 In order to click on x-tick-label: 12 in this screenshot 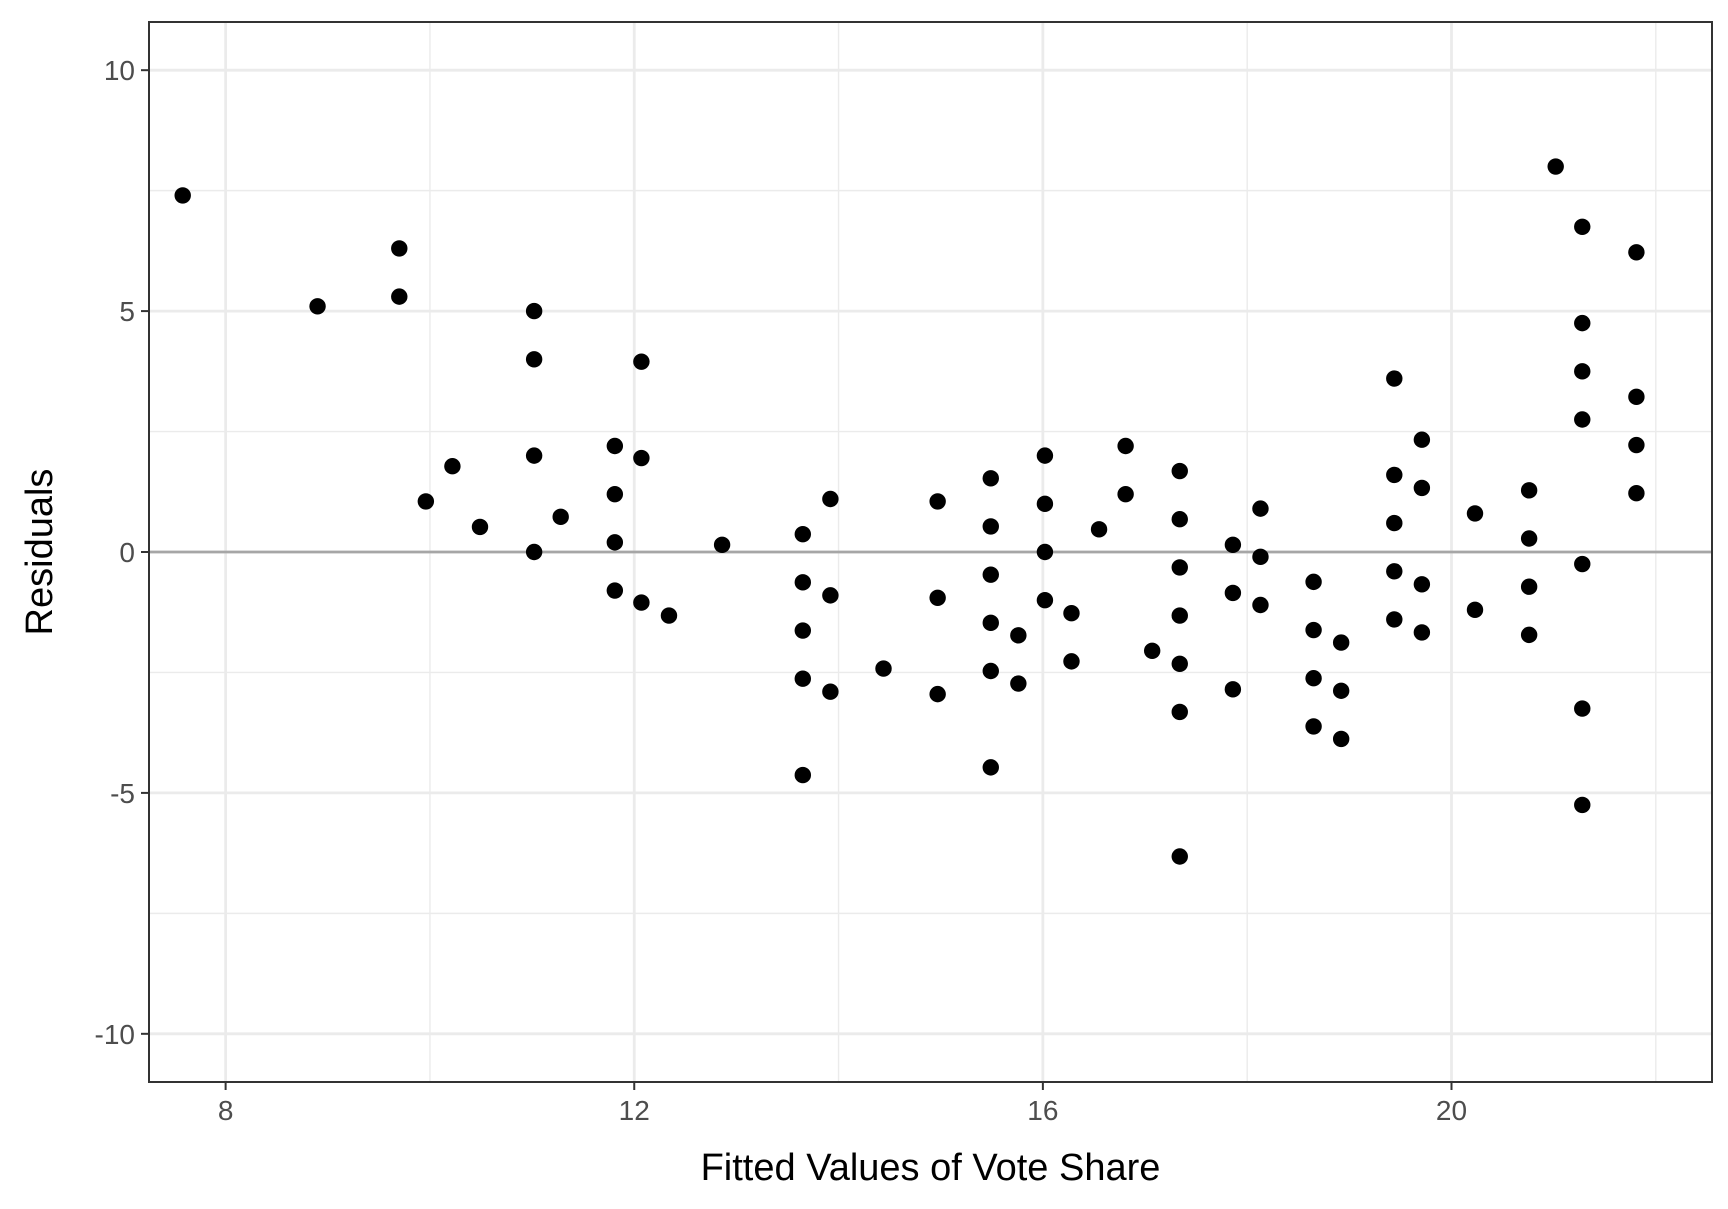, I will do `click(634, 1110)`.